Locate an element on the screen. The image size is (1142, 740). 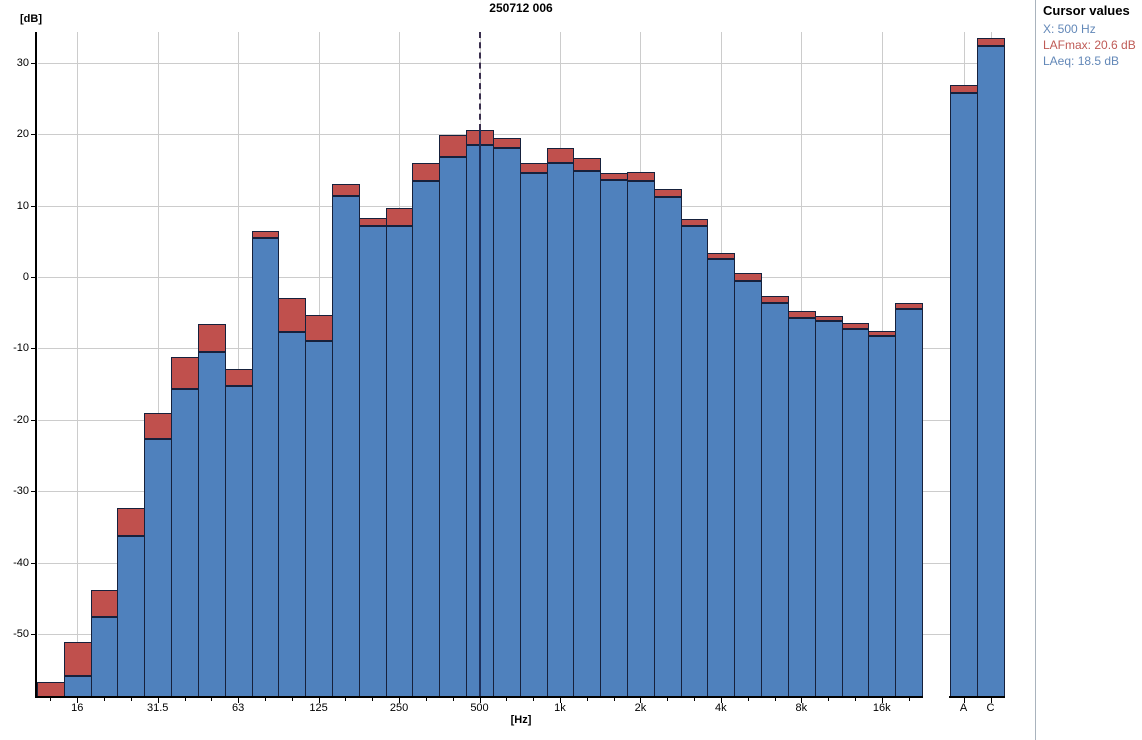
laeq-bar-2k is located at coordinates (641, 439).